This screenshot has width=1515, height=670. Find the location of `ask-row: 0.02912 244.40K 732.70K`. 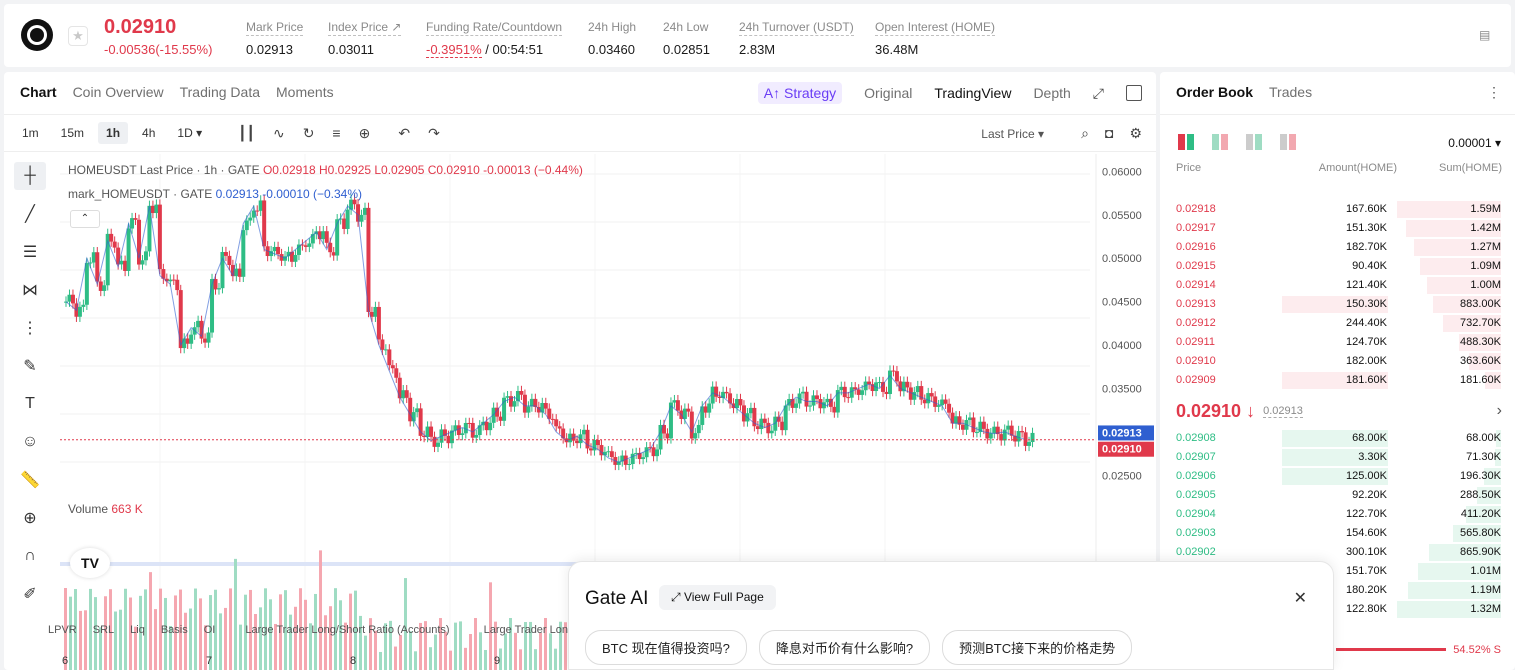

ask-row: 0.02912 244.40K 732.70K is located at coordinates (1337, 323).